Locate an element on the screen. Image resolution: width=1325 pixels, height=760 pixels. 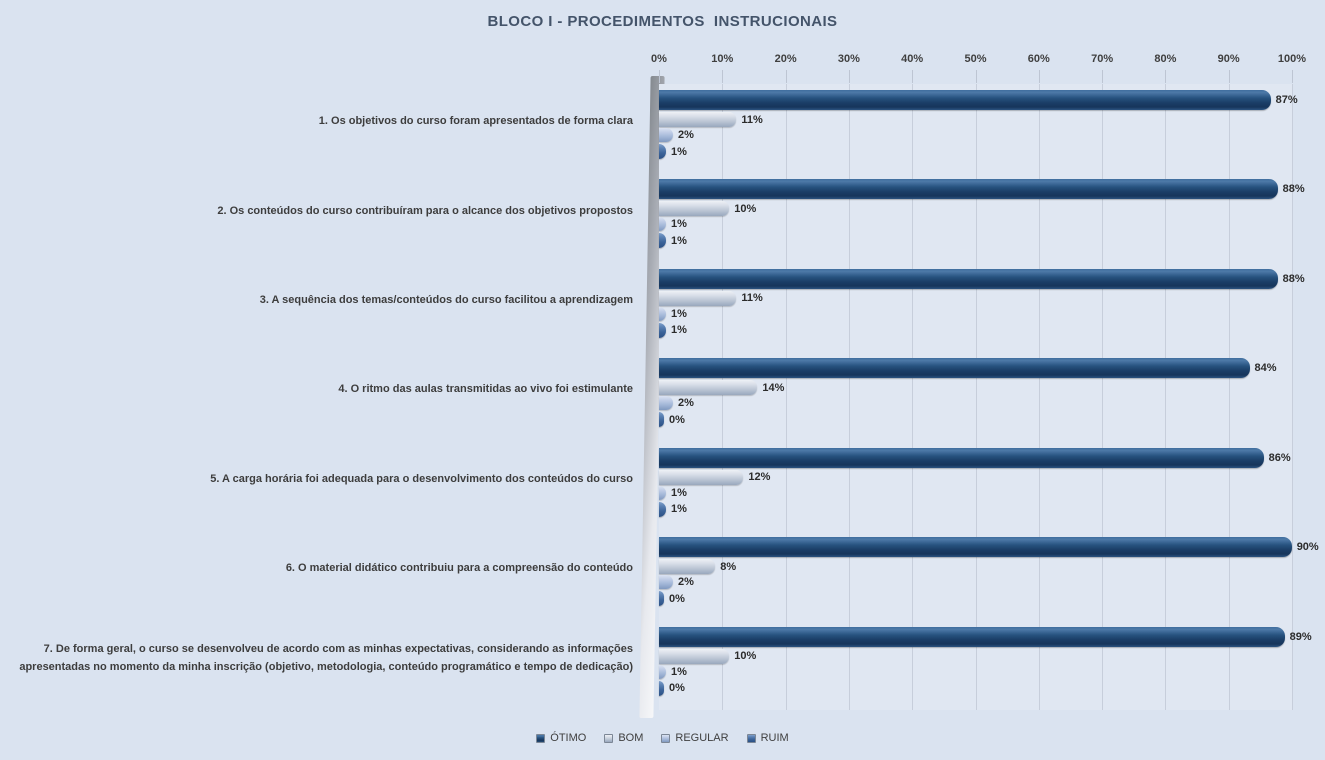
bar-row: 89% is located at coordinates (992, 636).